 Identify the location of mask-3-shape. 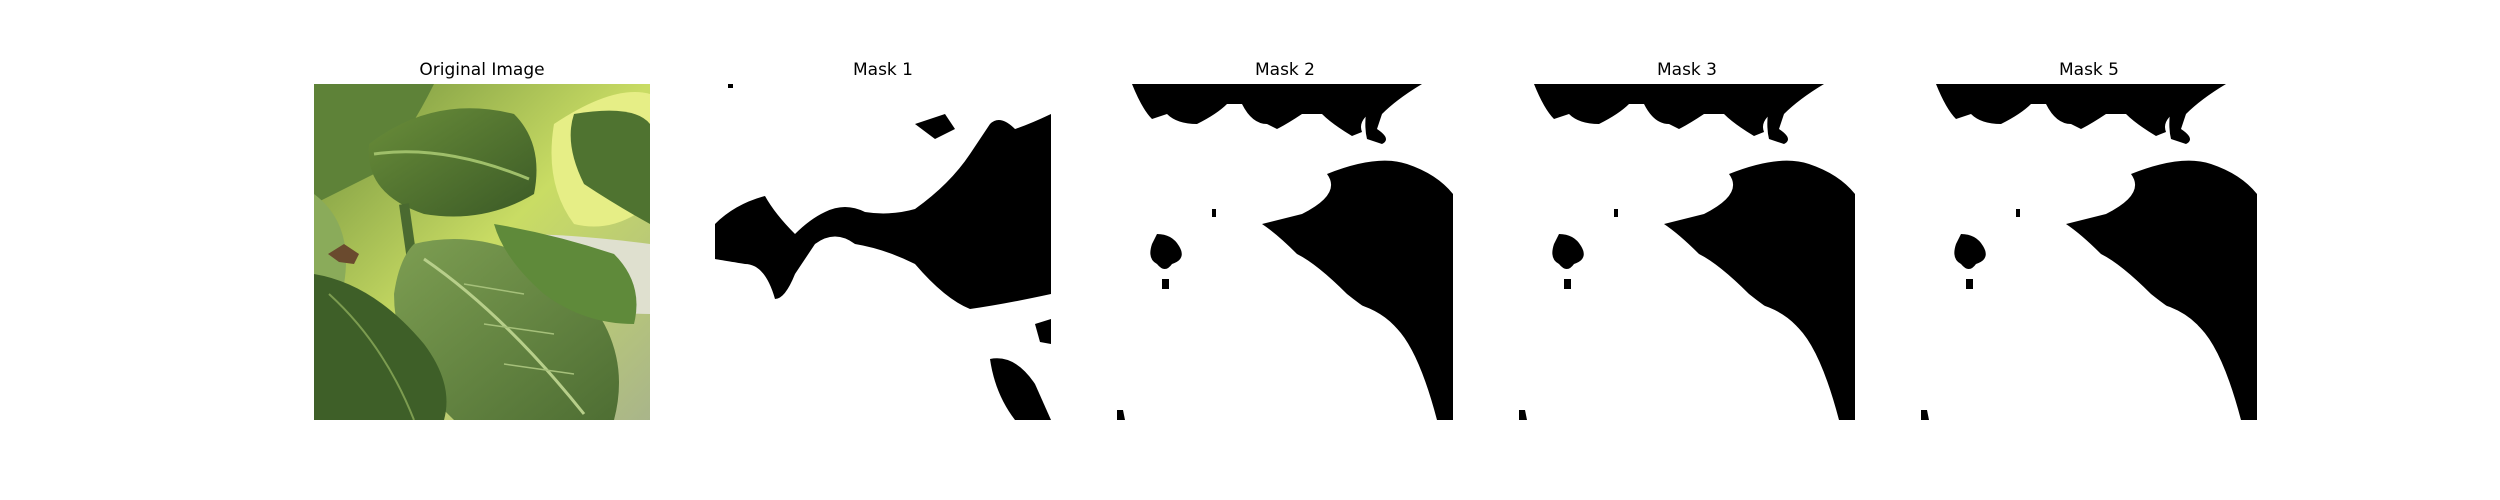
(1687, 252).